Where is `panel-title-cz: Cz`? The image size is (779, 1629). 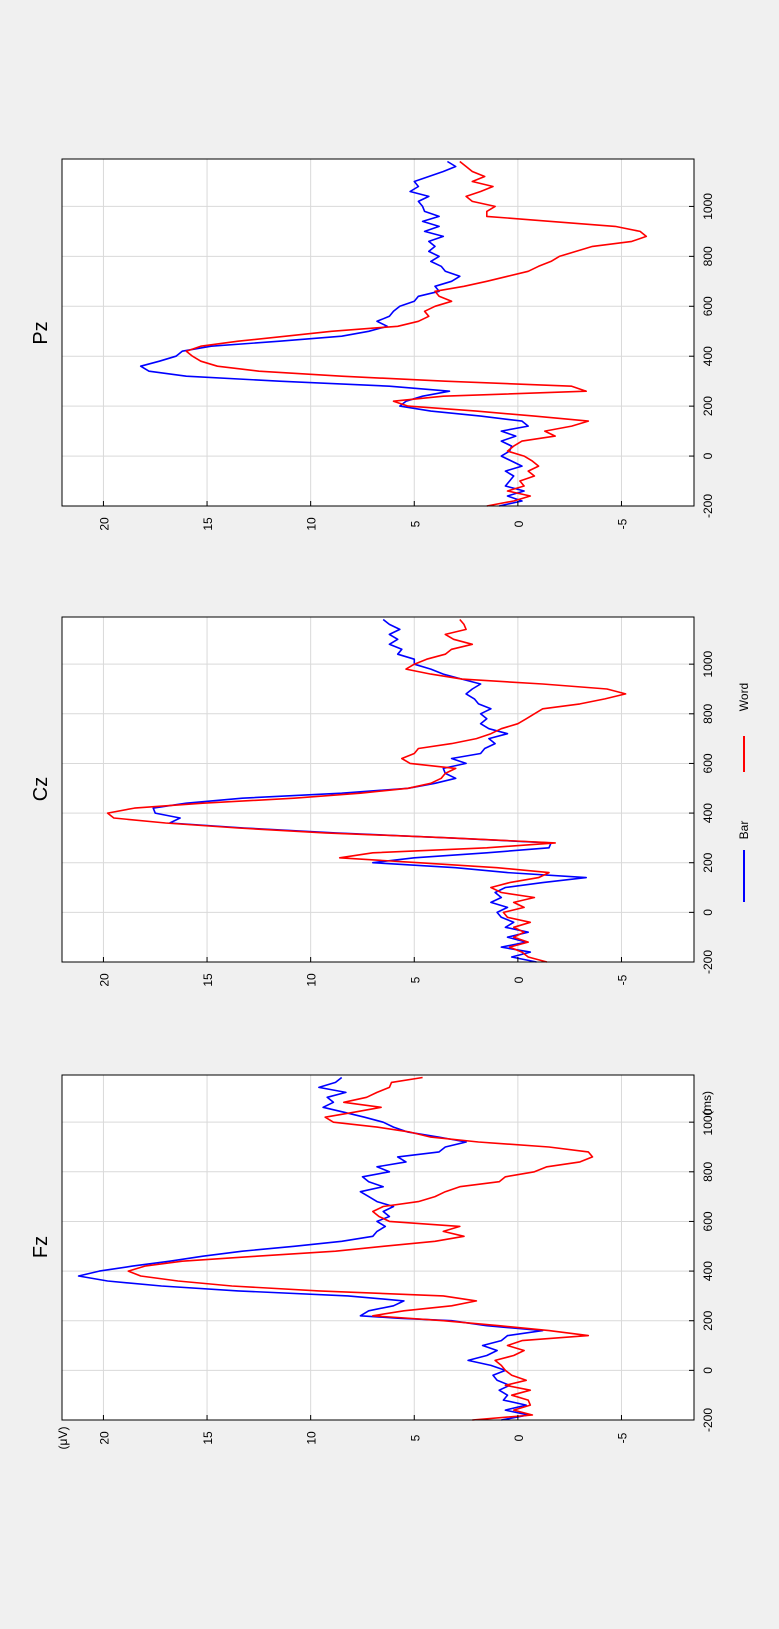
panel-title-cz: Cz is located at coordinates (41, 789).